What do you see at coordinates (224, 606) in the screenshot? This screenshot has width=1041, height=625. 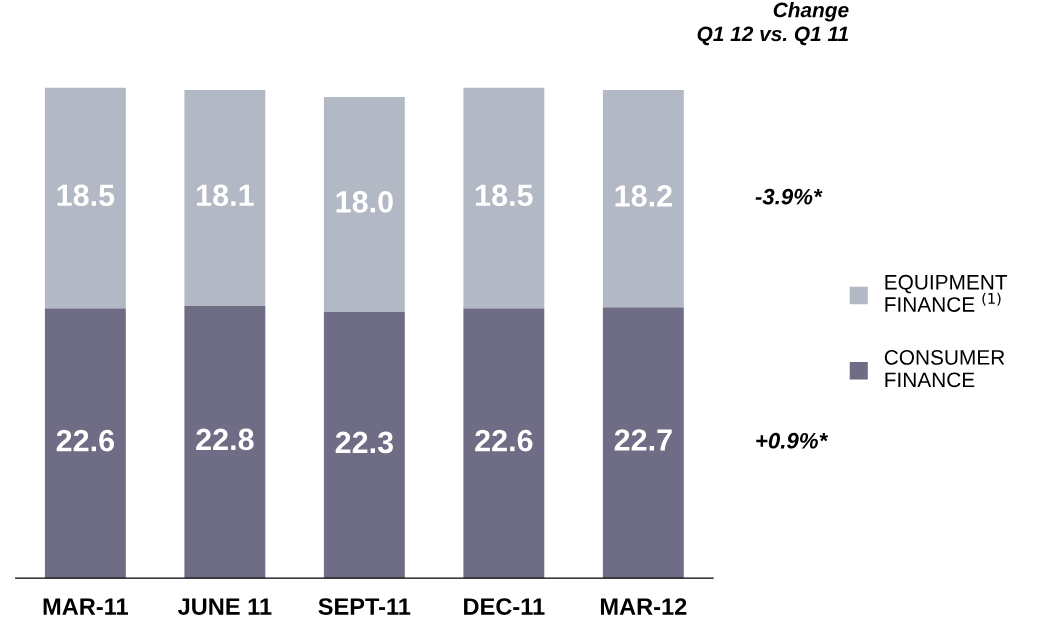 I see `x-tick-label: JUNE 11` at bounding box center [224, 606].